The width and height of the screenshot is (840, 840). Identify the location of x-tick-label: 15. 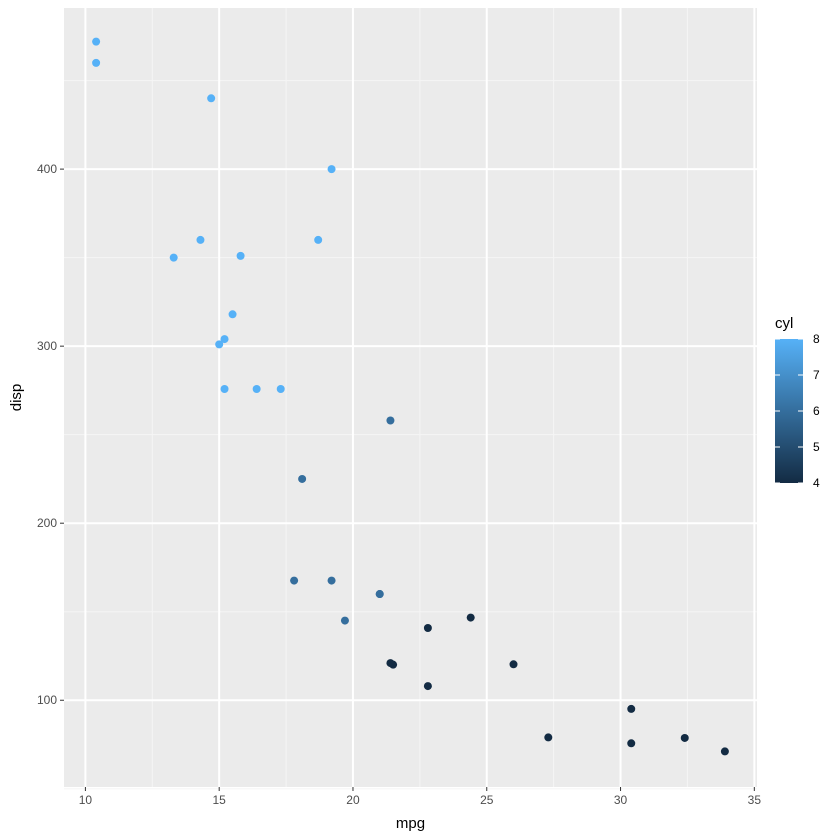
(220, 800).